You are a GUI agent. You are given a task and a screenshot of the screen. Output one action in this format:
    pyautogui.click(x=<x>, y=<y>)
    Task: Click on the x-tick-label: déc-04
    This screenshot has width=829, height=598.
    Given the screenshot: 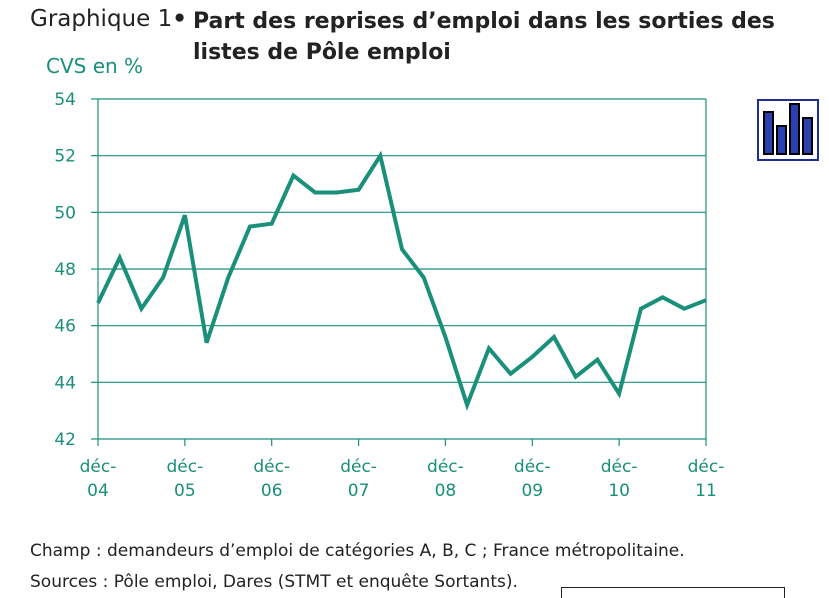 What is the action you would take?
    pyautogui.click(x=98, y=479)
    